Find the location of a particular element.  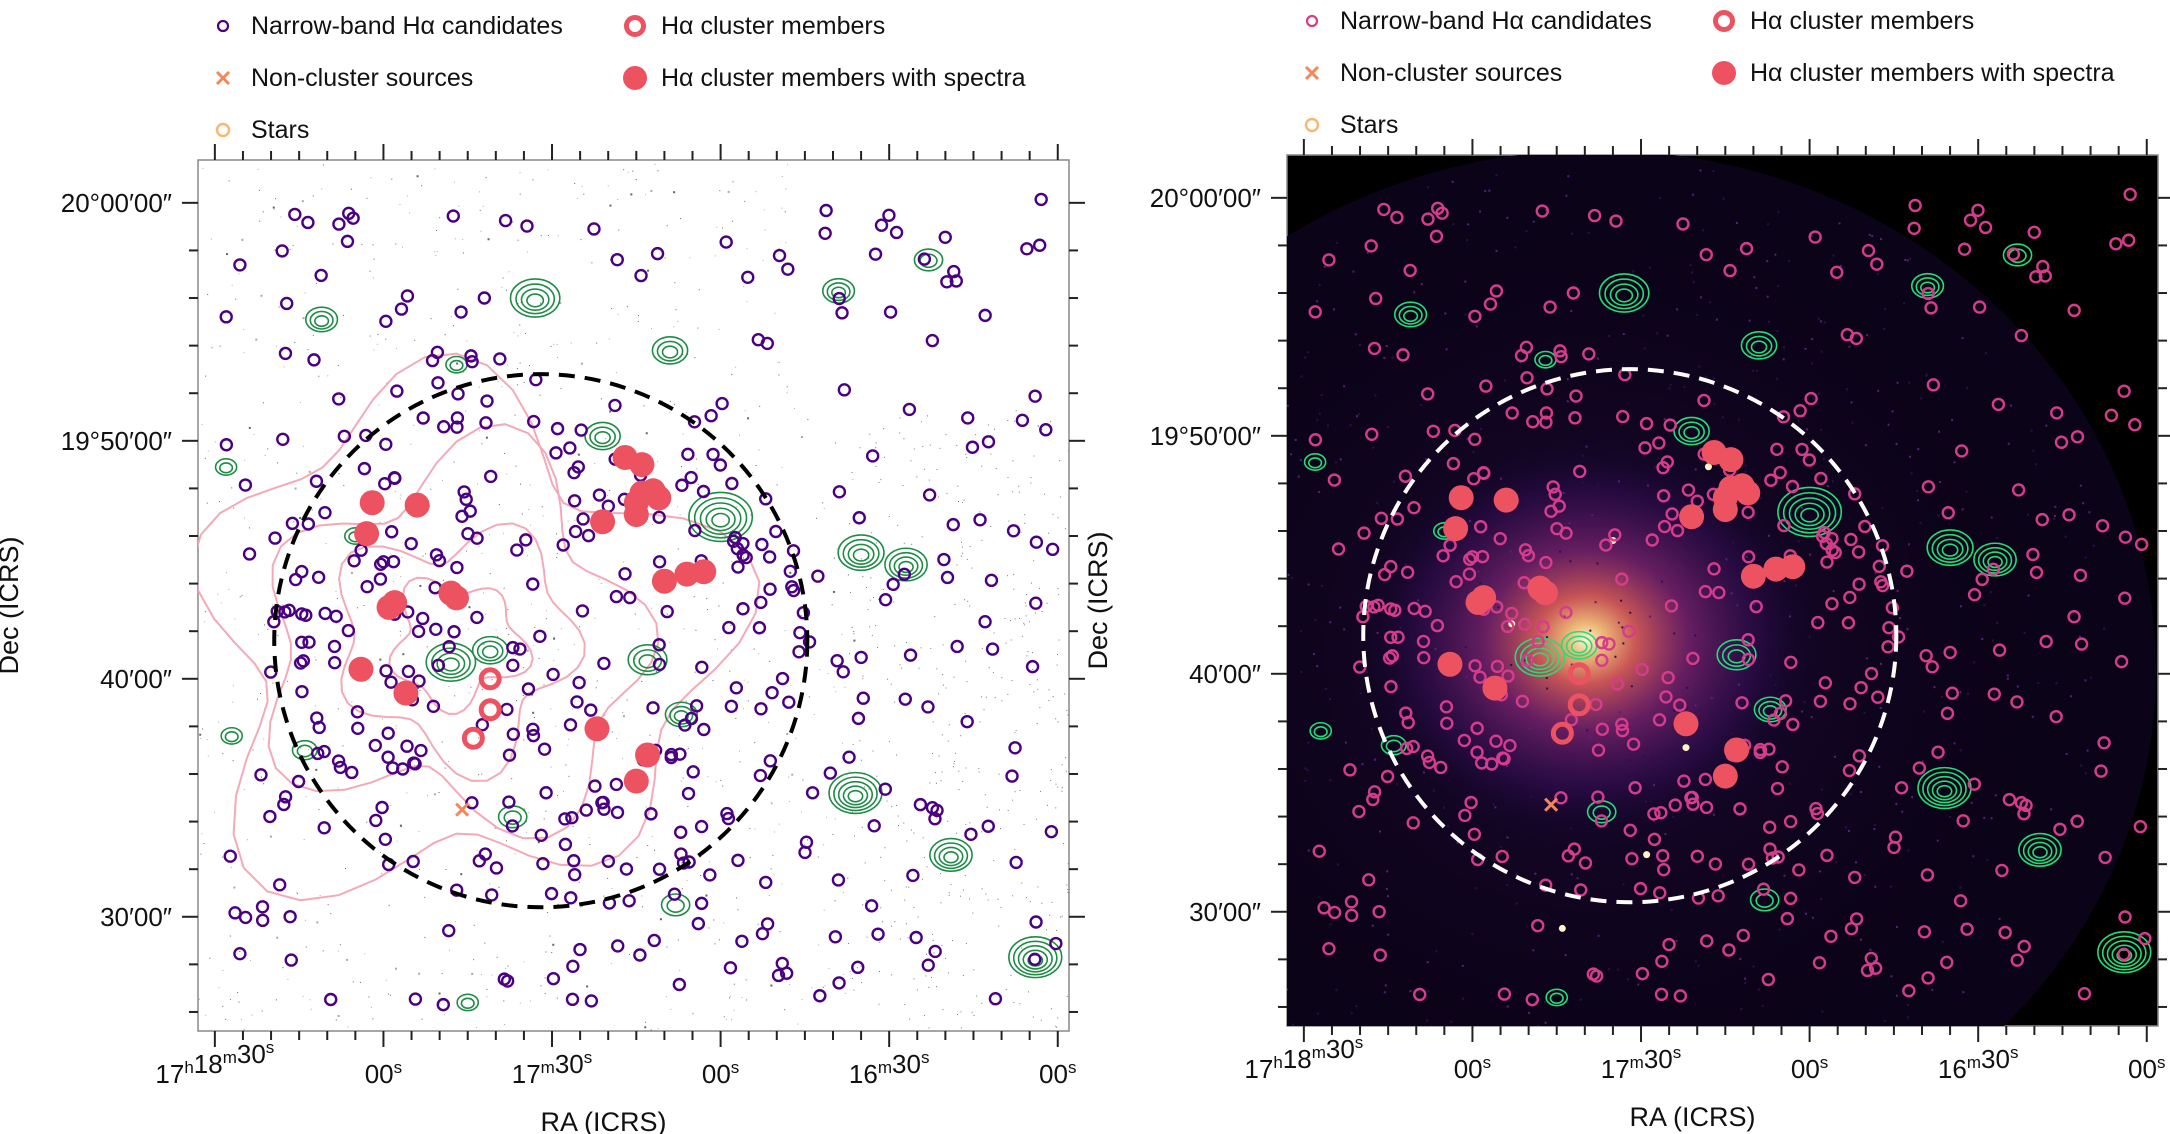

radio-contour-group is located at coordinates (1410, 314).